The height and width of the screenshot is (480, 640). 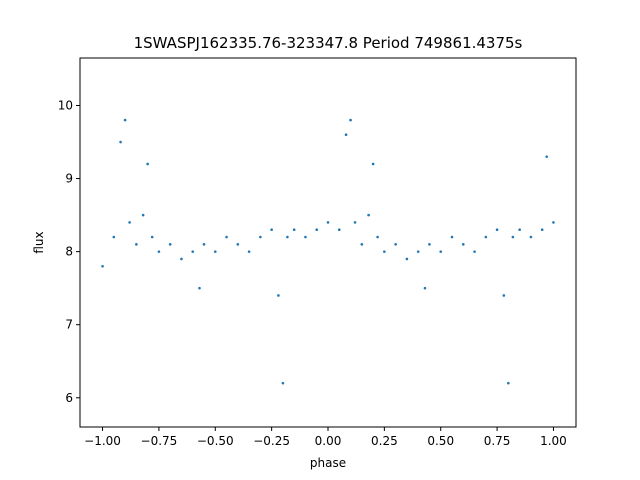 What do you see at coordinates (215, 441) in the screenshot?
I see `x-tick-label: −0.50` at bounding box center [215, 441].